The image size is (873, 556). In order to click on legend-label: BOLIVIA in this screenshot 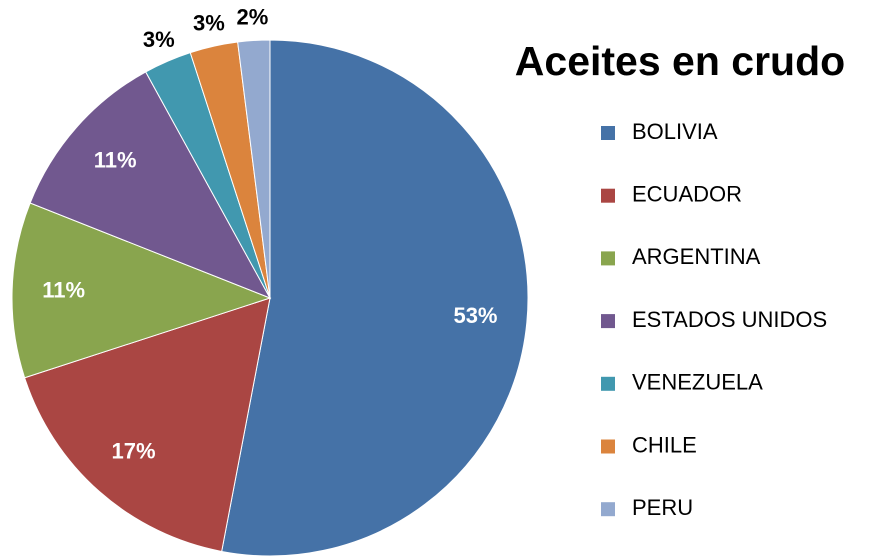, I will do `click(675, 131)`.